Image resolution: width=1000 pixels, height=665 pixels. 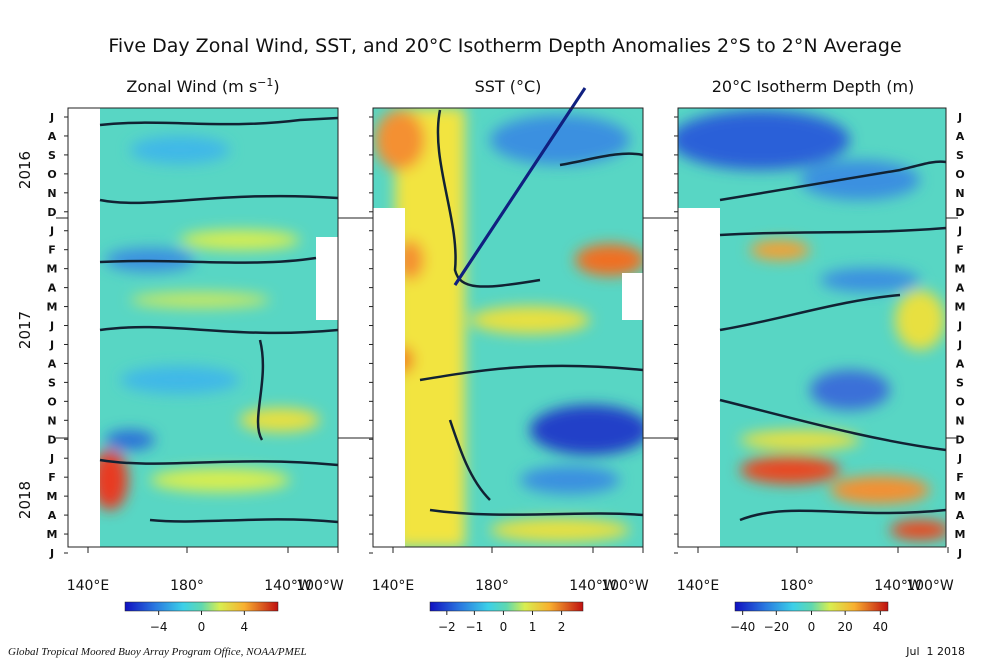 I want to click on colorbar-label: −2, so click(x=447, y=627).